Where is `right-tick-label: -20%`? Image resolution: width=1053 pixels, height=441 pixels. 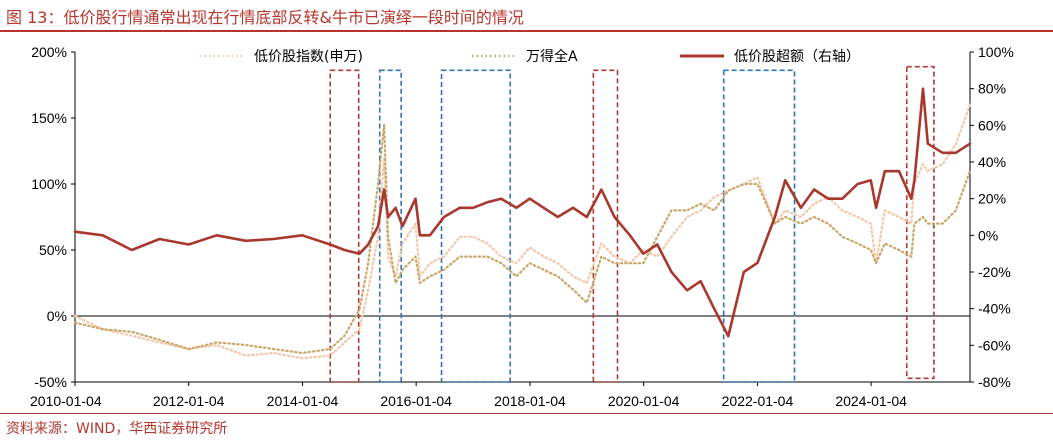 right-tick-label: -20% is located at coordinates (994, 272).